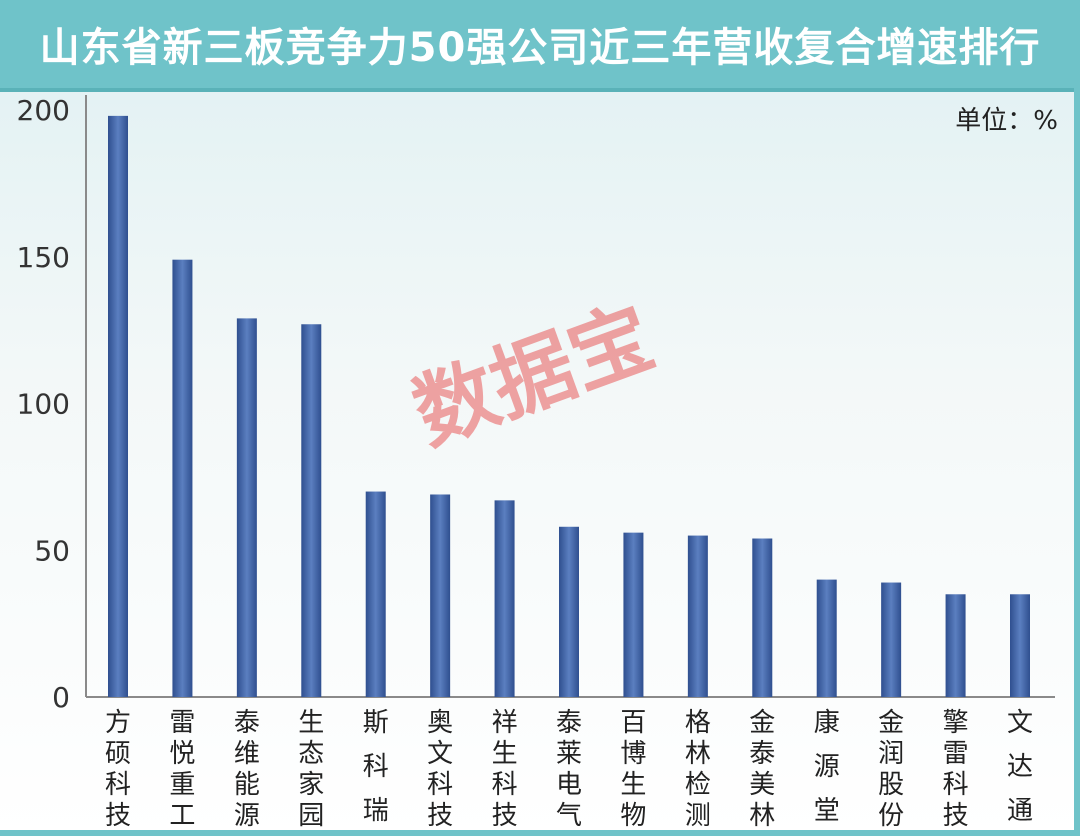 The height and width of the screenshot is (836, 1080). I want to click on x-category-label: 生态家园, so click(311, 769).